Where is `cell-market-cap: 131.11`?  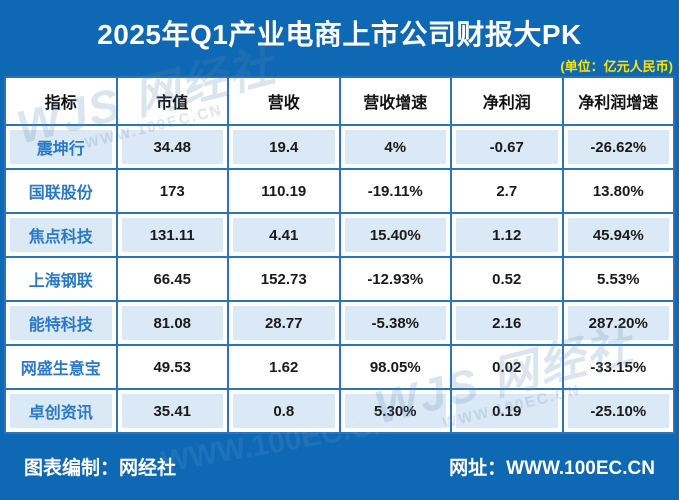
cell-market-cap: 131.11 is located at coordinates (172, 235).